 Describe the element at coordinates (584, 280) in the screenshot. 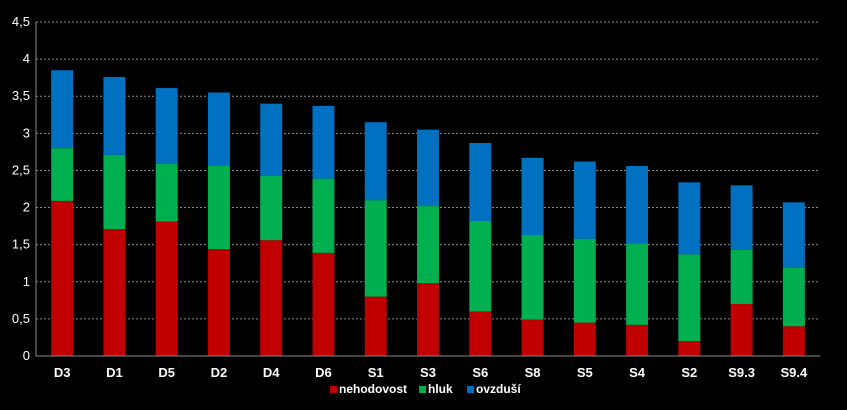

I see `bar-segment-s5-hluk` at that location.